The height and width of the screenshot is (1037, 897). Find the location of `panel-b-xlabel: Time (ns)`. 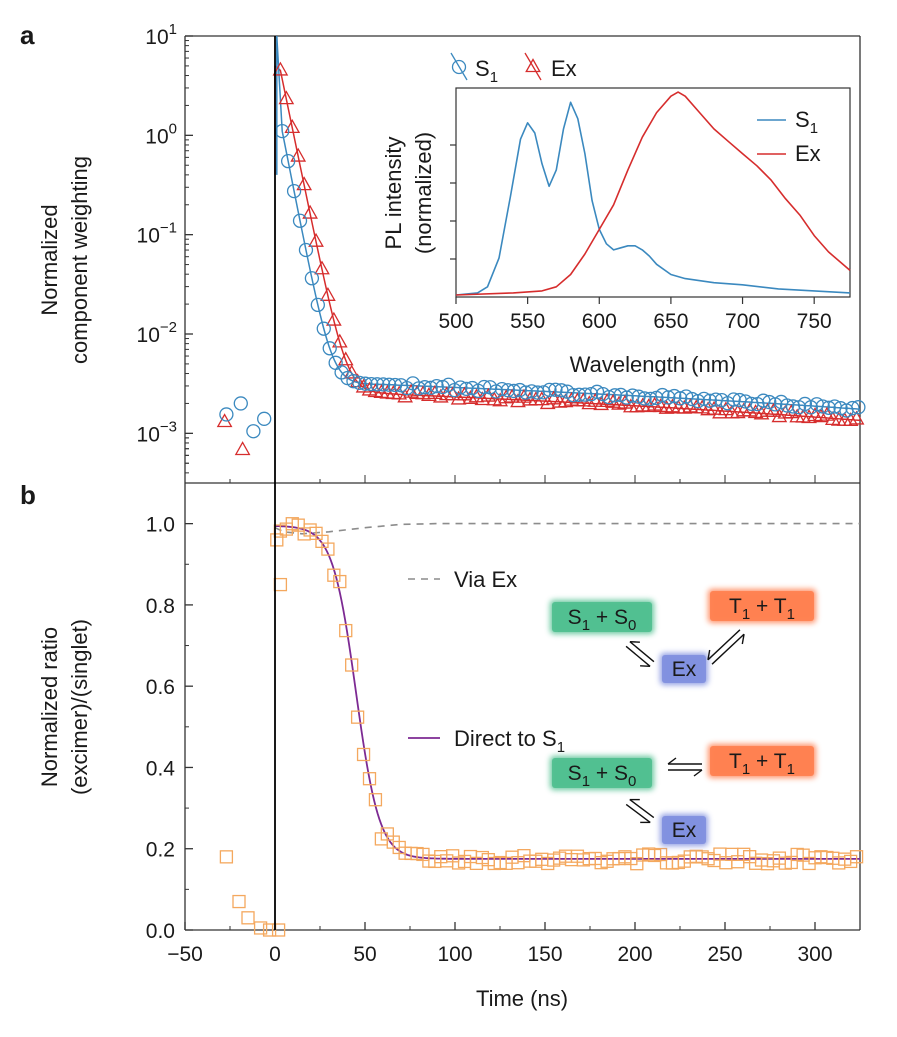

panel-b-xlabel: Time (ns) is located at coordinates (522, 998).